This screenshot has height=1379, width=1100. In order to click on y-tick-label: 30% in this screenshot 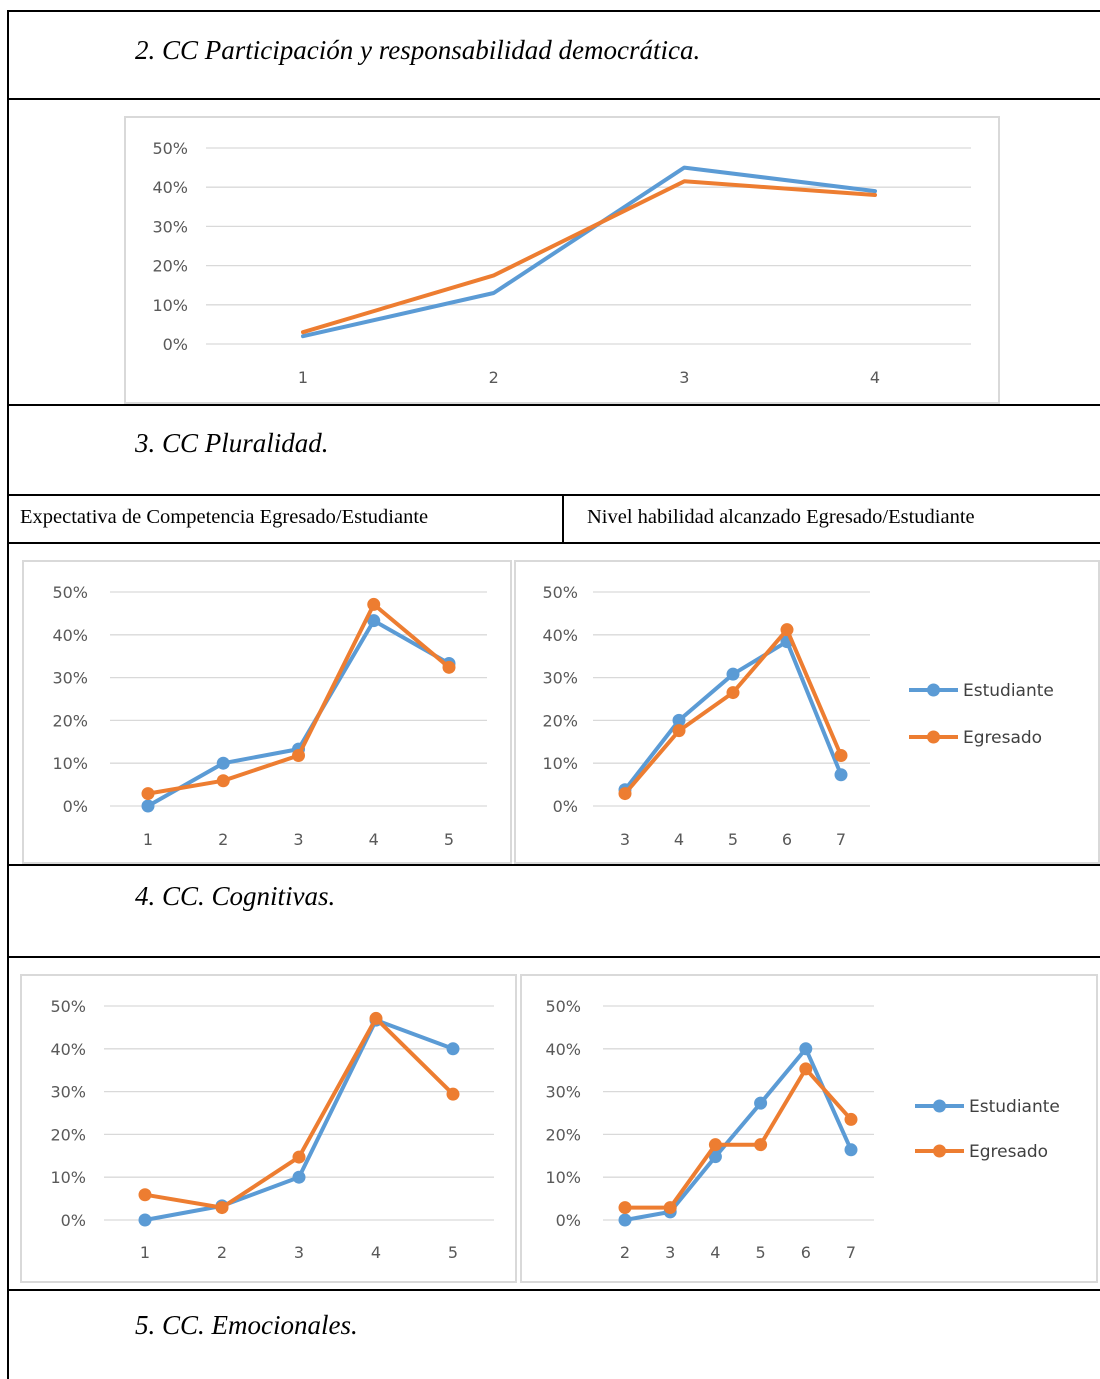, I will do `click(563, 1092)`.